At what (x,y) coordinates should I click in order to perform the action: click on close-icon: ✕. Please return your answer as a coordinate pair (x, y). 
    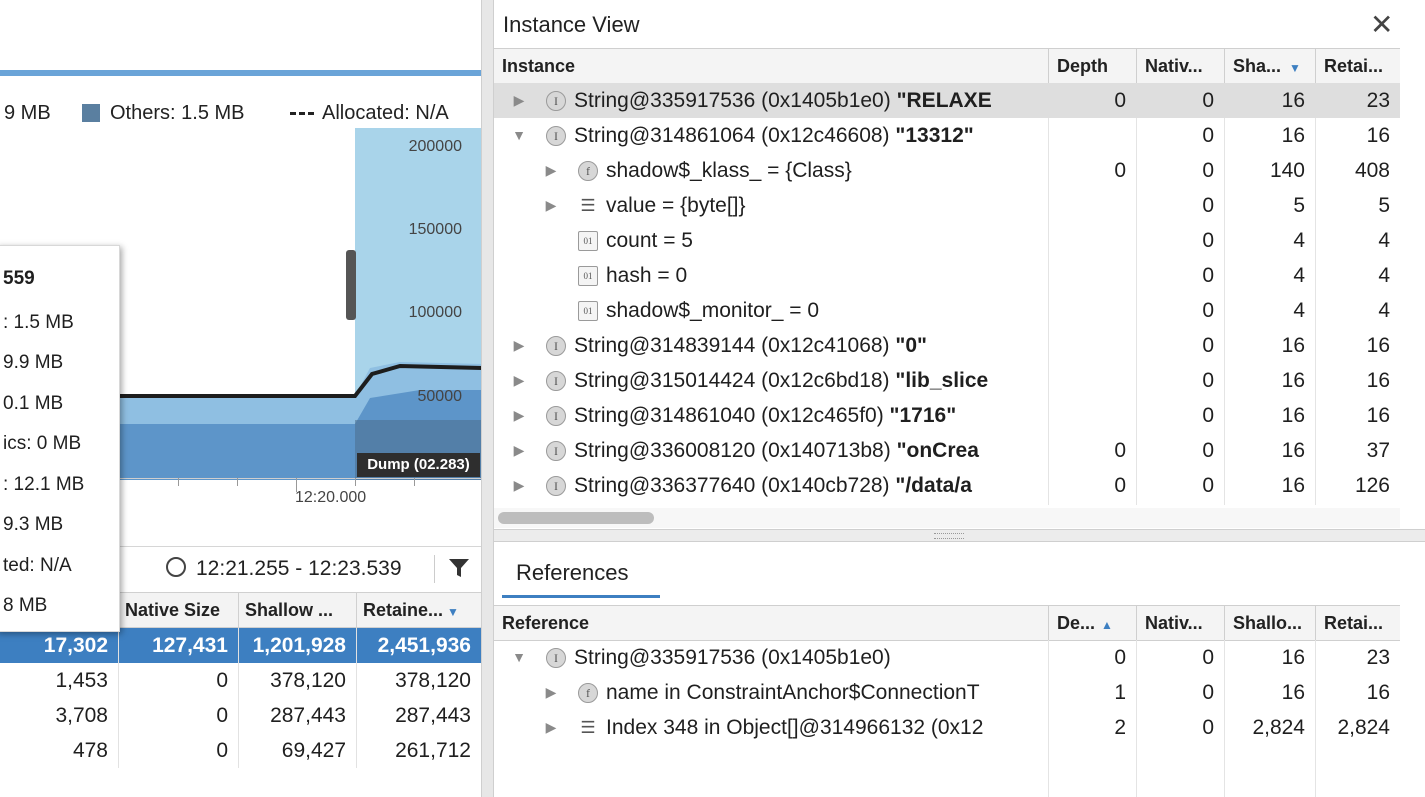
    Looking at the image, I should click on (1382, 24).